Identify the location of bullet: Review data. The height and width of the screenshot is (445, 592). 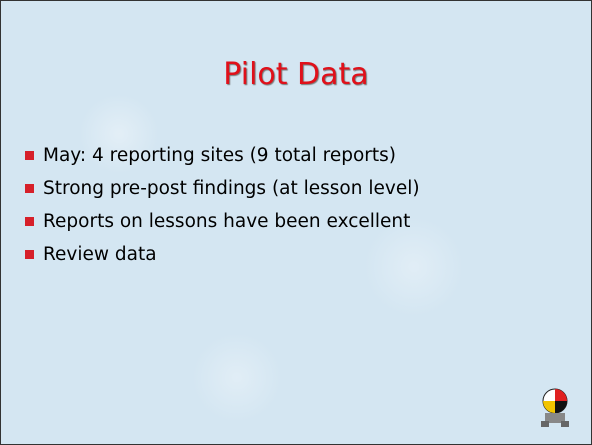
(222, 254).